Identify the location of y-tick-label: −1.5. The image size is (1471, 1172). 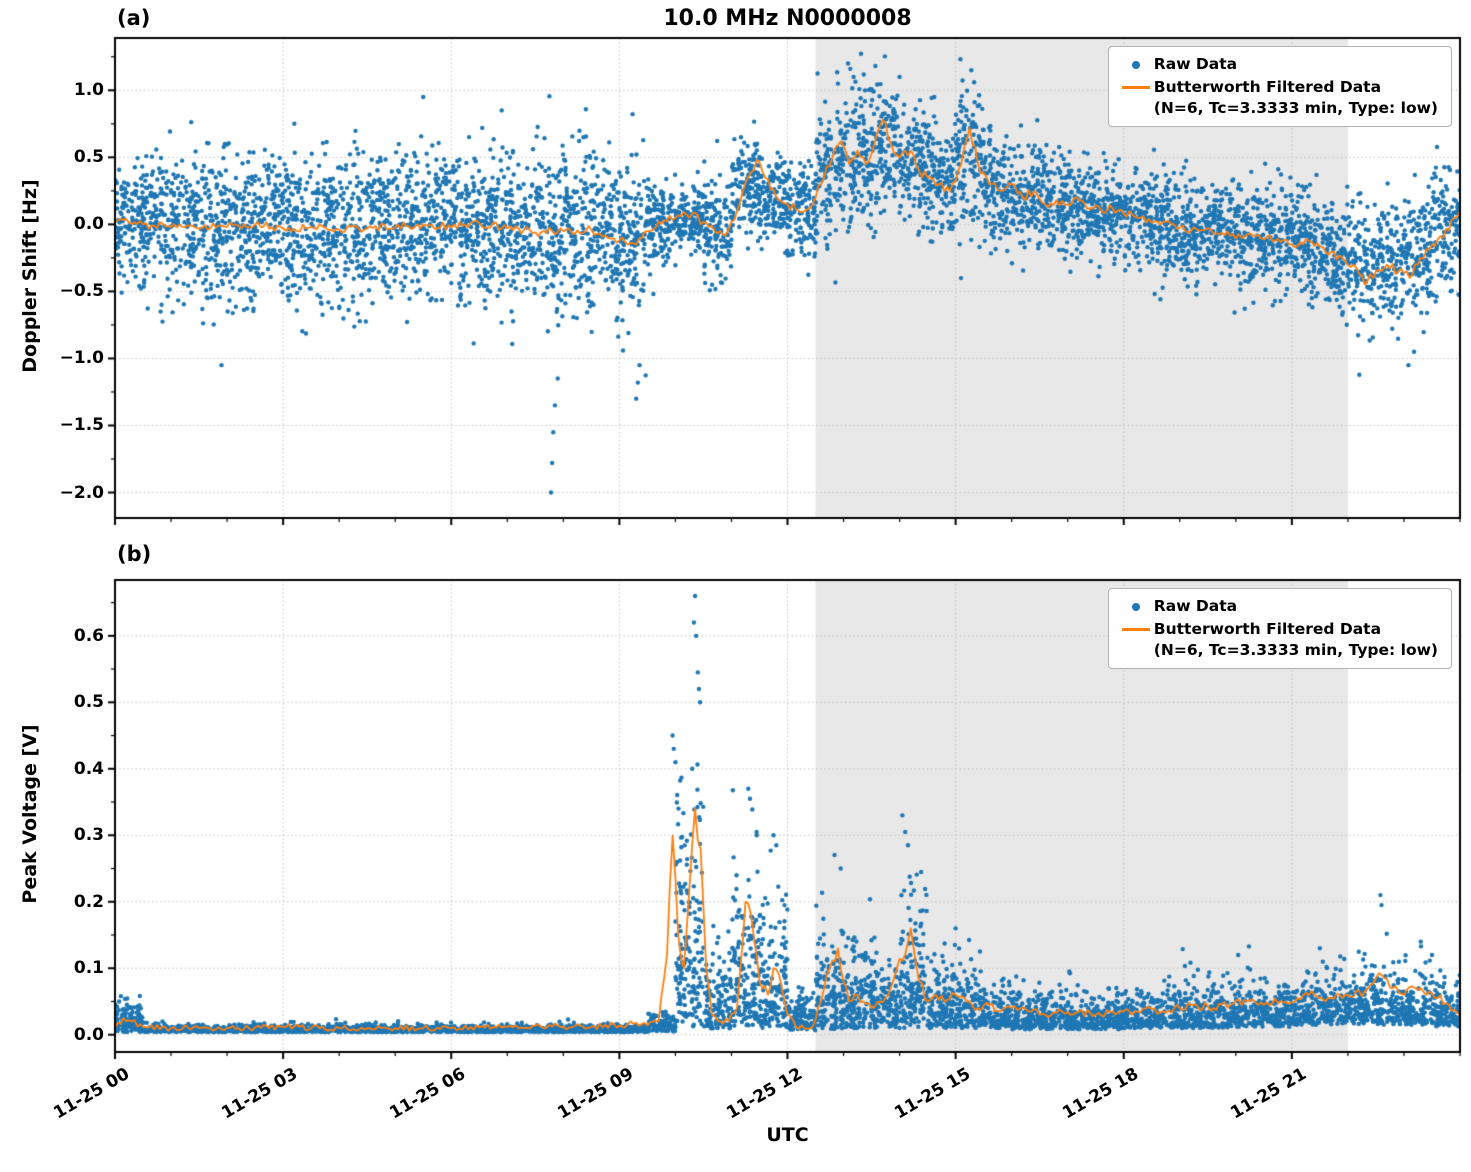
(81, 425).